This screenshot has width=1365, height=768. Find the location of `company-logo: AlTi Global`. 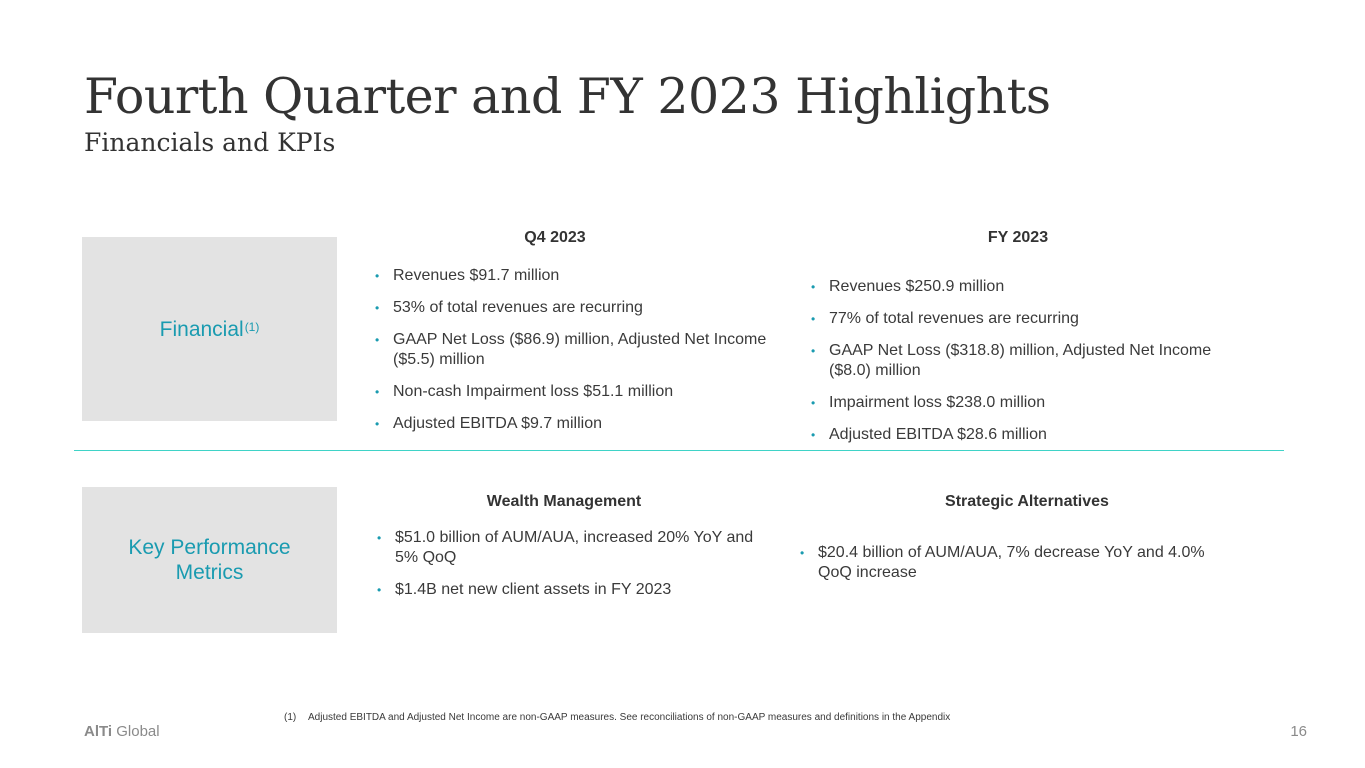

company-logo: AlTi Global is located at coordinates (122, 731).